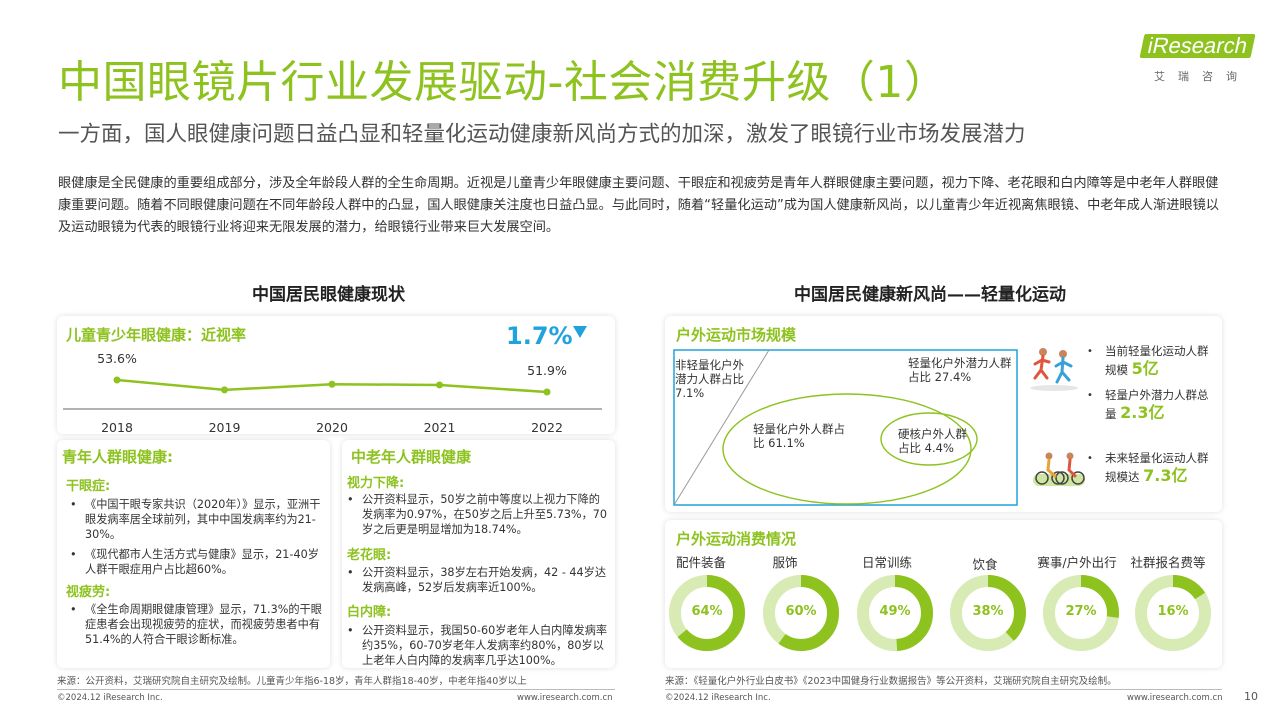  I want to click on ring-value-label: 38%, so click(988, 611).